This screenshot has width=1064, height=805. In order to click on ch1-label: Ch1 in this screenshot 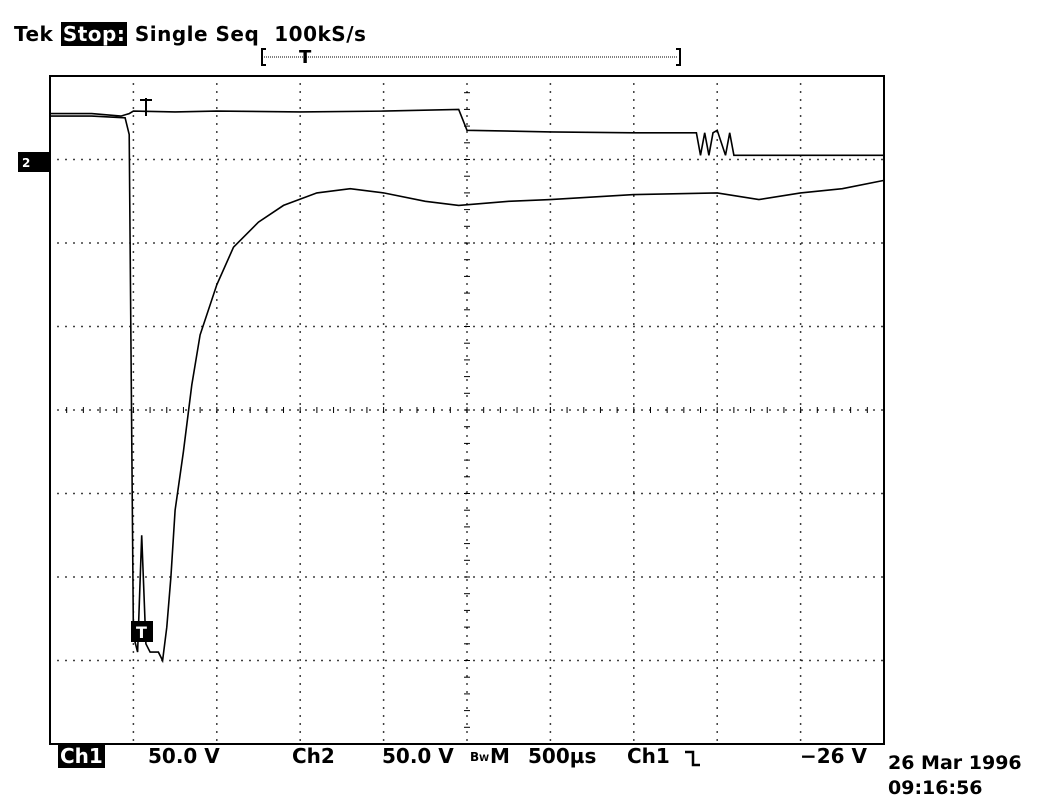, I will do `click(81, 756)`.